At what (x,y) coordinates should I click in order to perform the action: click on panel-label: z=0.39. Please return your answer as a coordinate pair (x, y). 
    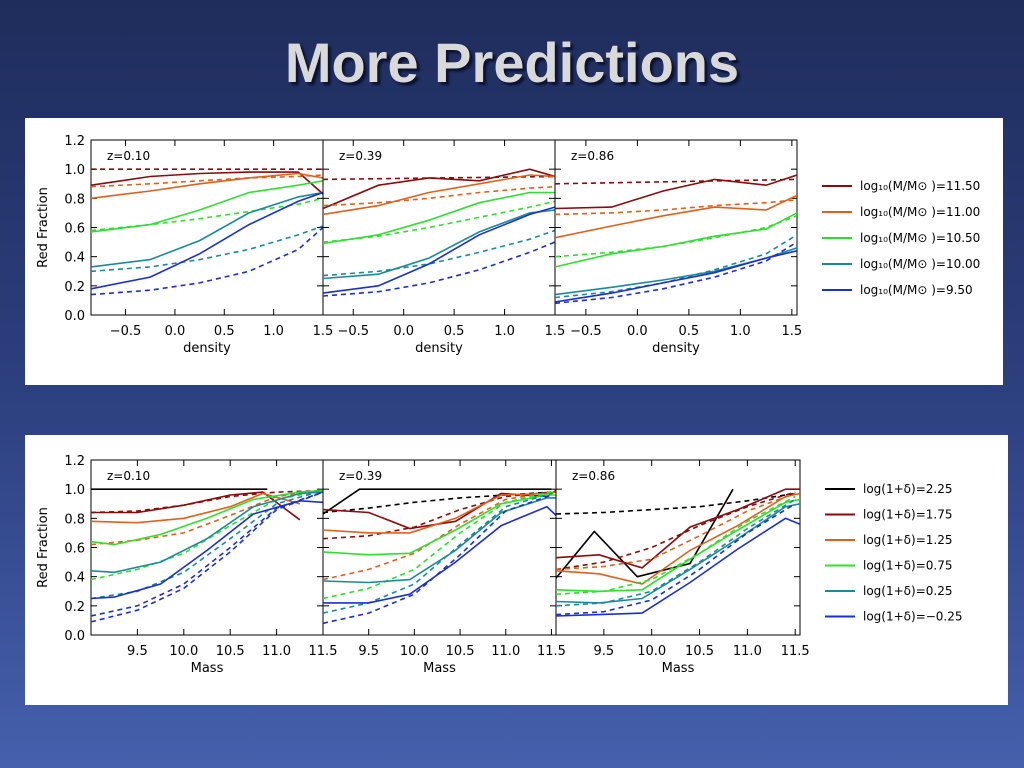
    Looking at the image, I should click on (360, 476).